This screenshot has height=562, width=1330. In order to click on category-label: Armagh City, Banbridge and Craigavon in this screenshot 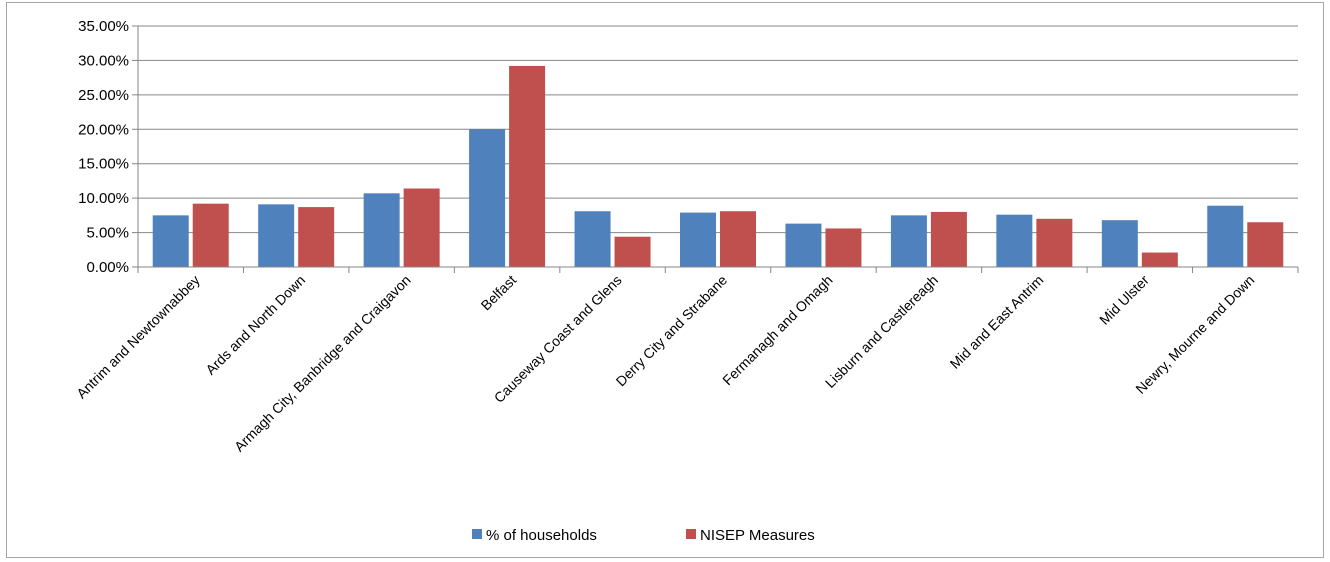, I will do `click(322, 363)`.